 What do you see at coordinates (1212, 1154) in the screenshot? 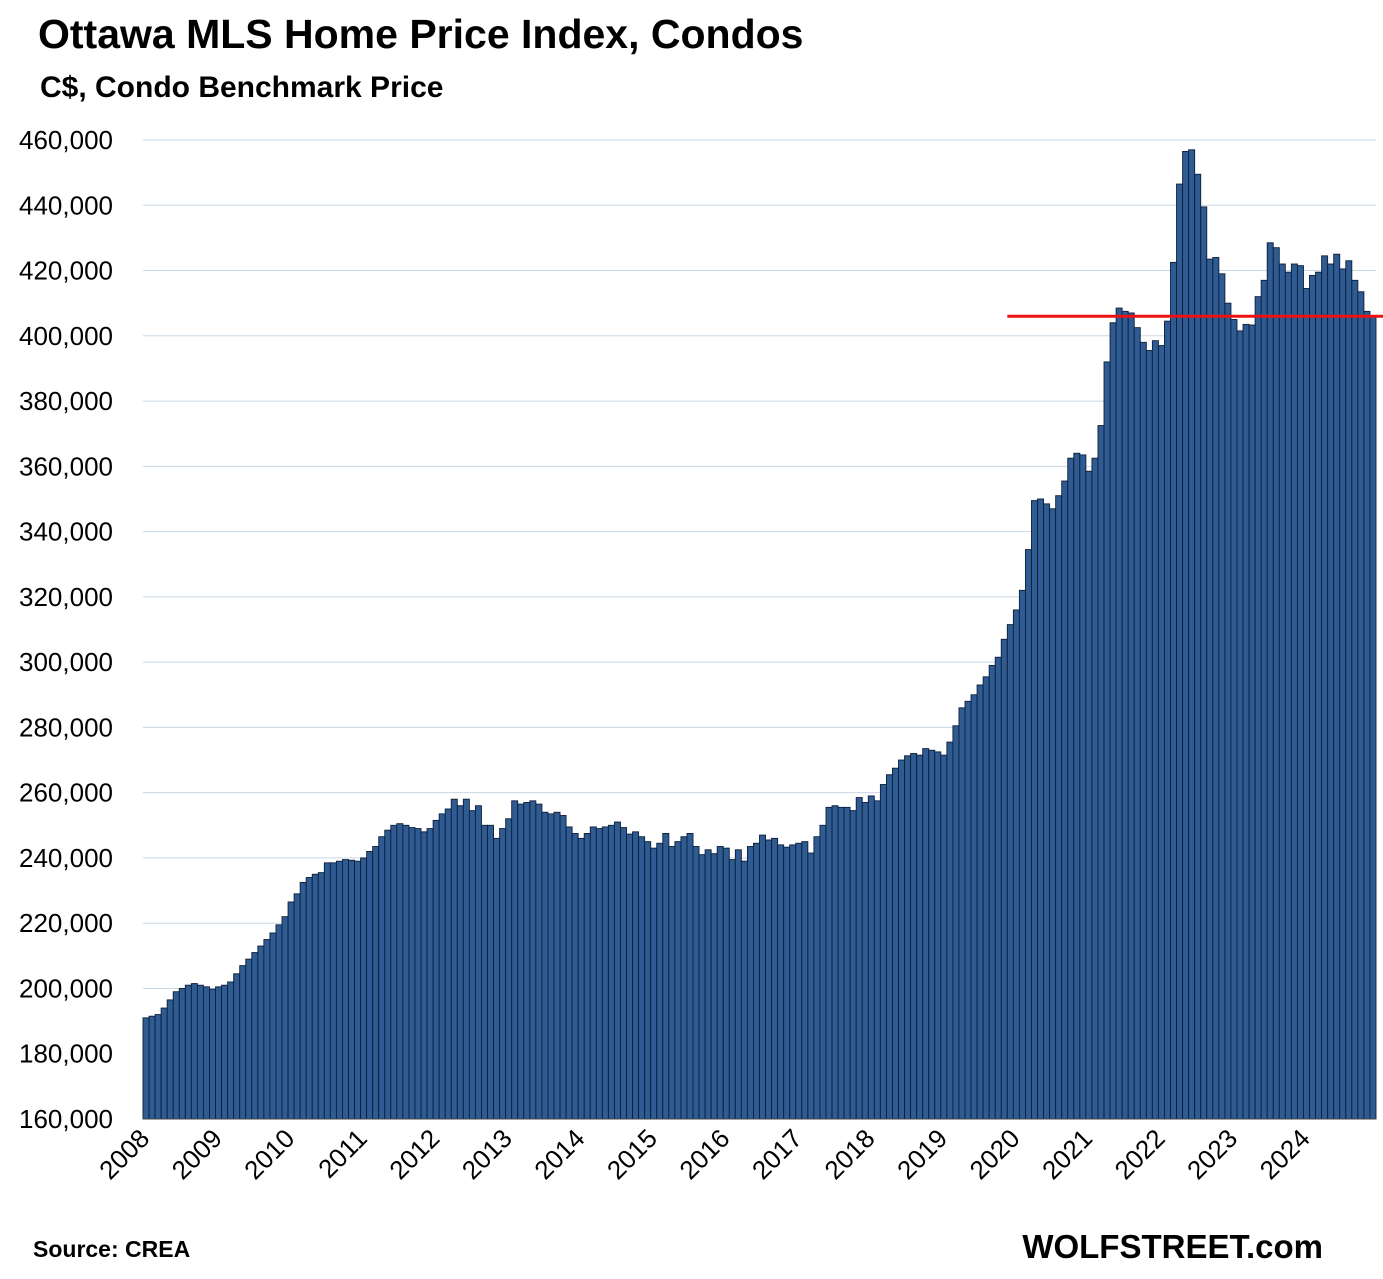
I see `x-tick-label: 2023` at bounding box center [1212, 1154].